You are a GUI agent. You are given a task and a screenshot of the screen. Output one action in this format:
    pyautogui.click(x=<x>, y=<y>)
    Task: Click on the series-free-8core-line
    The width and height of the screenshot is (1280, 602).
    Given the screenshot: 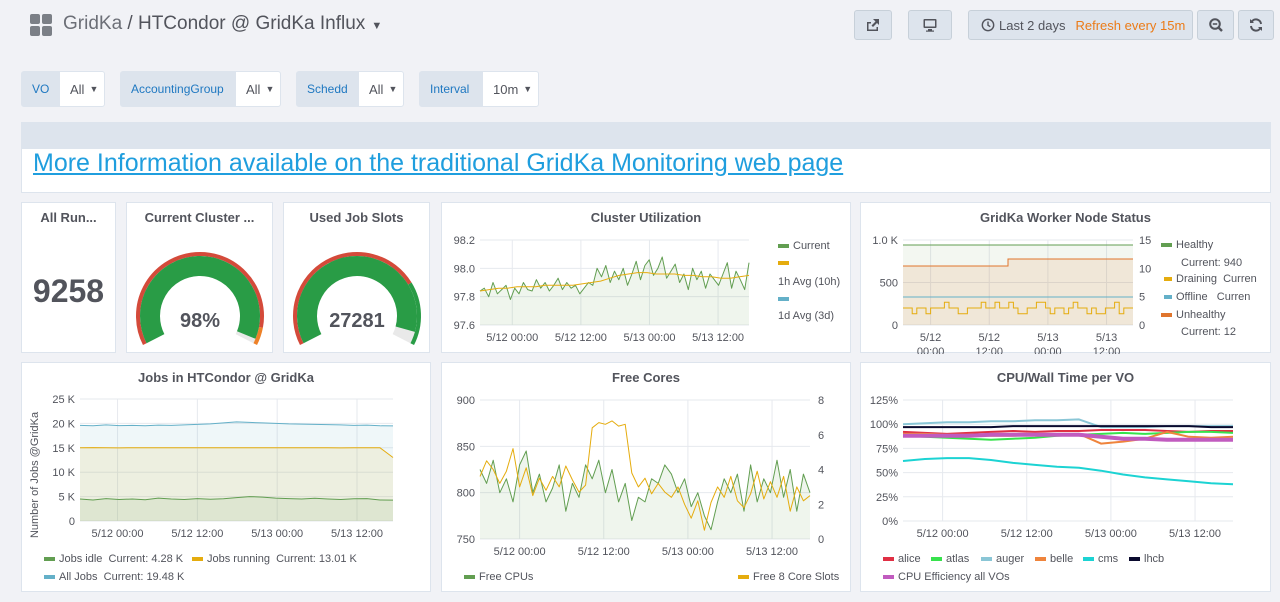 What is the action you would take?
    pyautogui.click(x=645, y=475)
    